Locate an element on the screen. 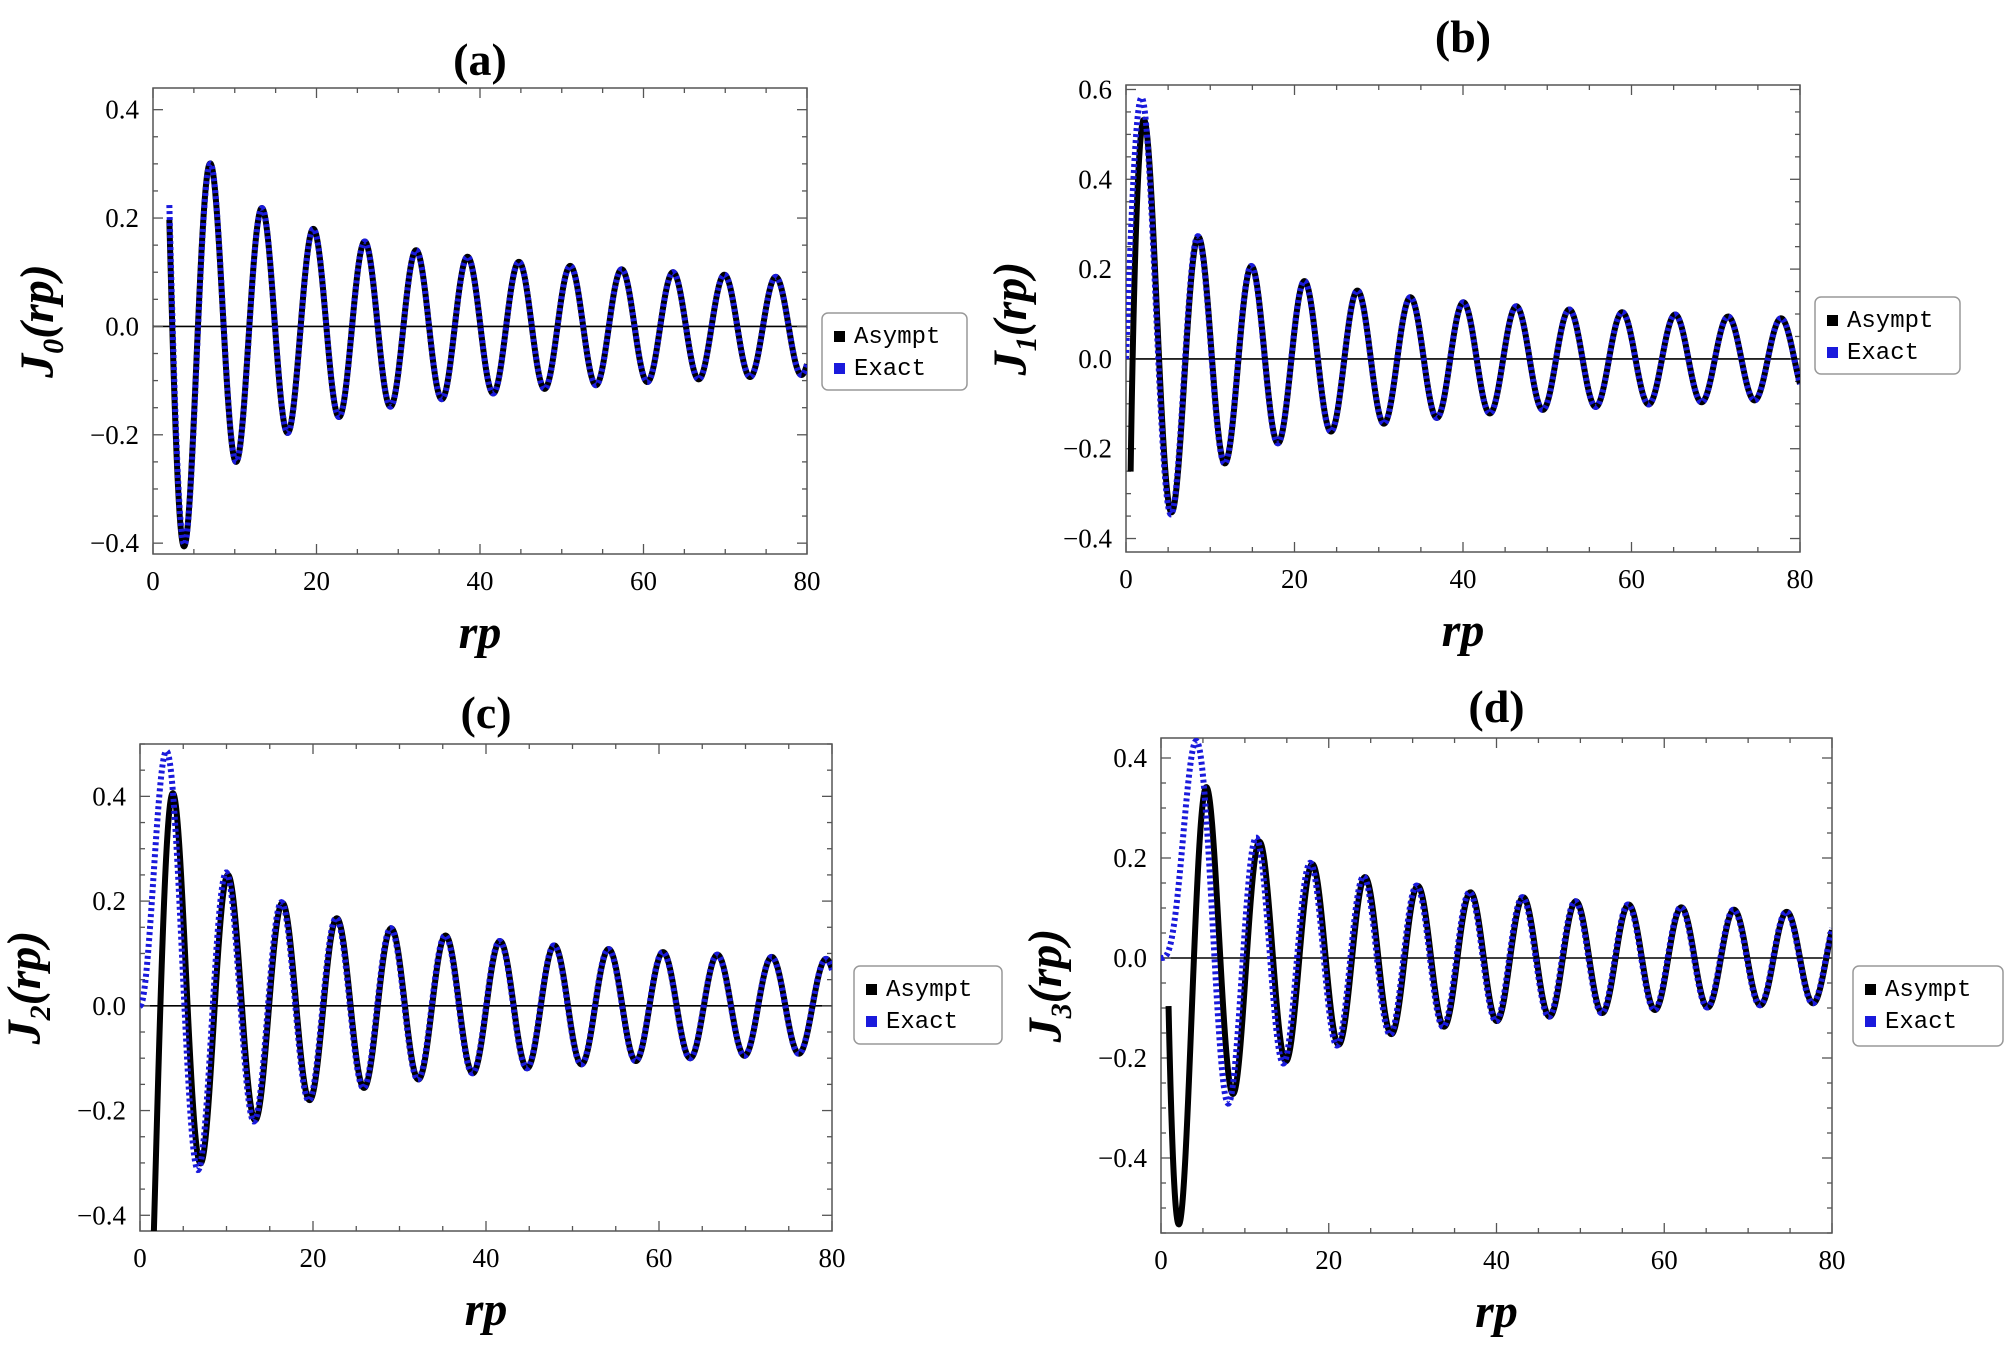  y-axis-label-subscript: 2 is located at coordinates (40, 1013).